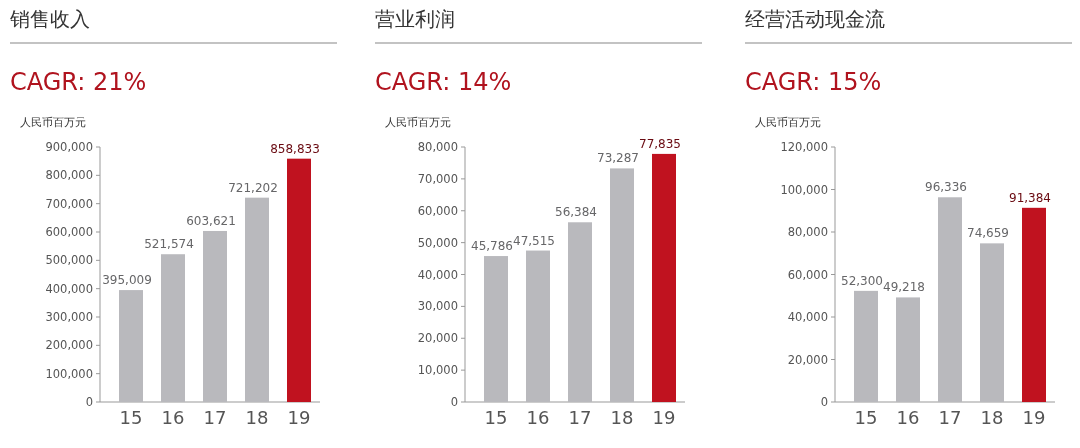 This screenshot has width=1080, height=448. I want to click on y-tick-label: 500,000, so click(69, 260).